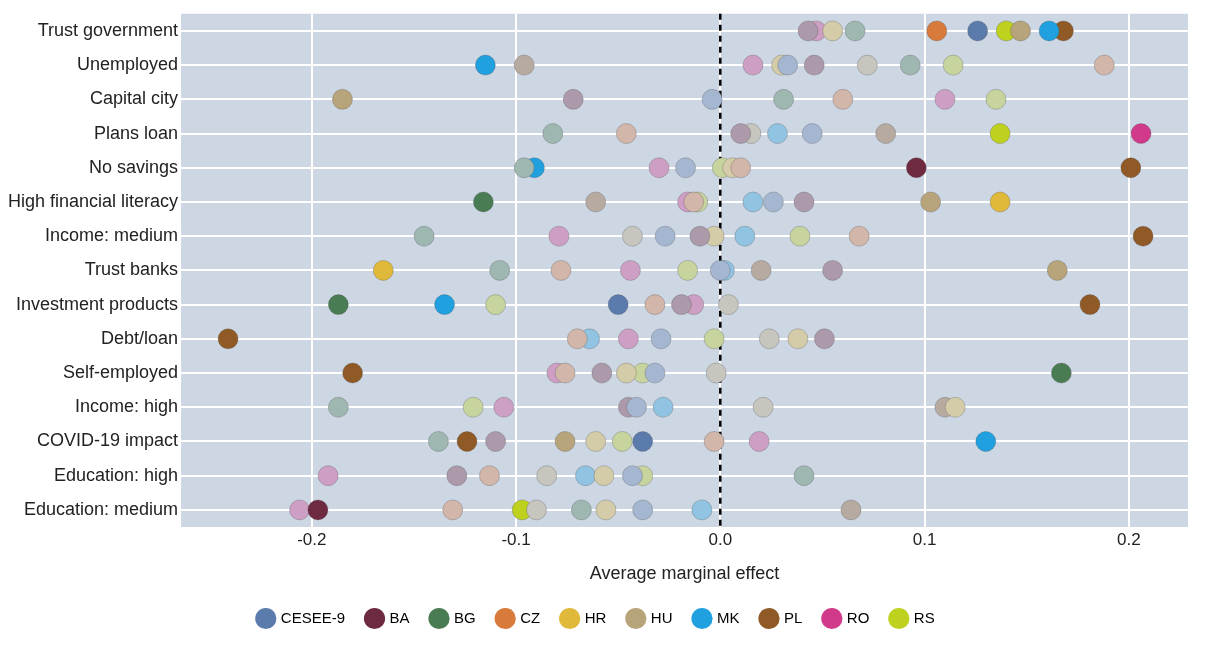  What do you see at coordinates (128, 64) in the screenshot?
I see `y-tick-label: Unemployed` at bounding box center [128, 64].